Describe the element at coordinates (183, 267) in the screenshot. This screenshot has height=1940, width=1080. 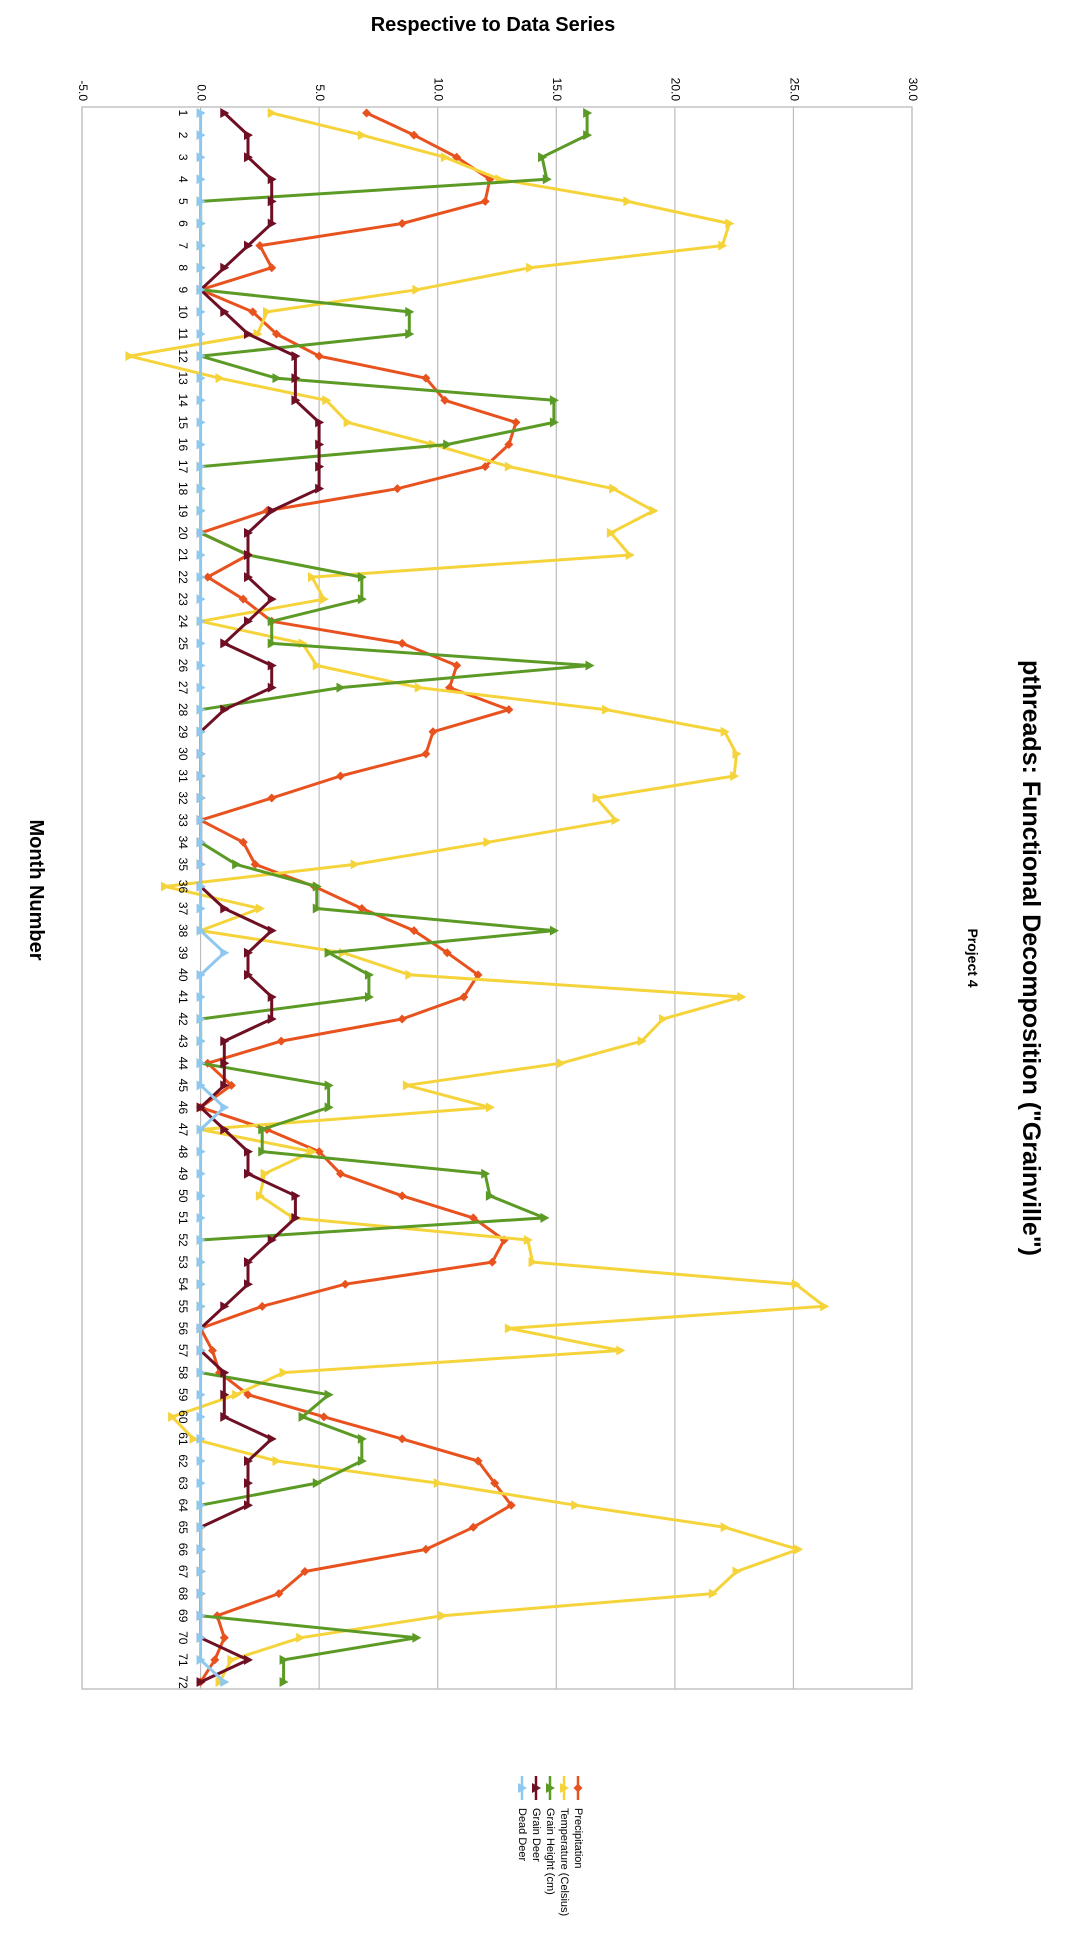
I see `month-tick-label: 8` at that location.